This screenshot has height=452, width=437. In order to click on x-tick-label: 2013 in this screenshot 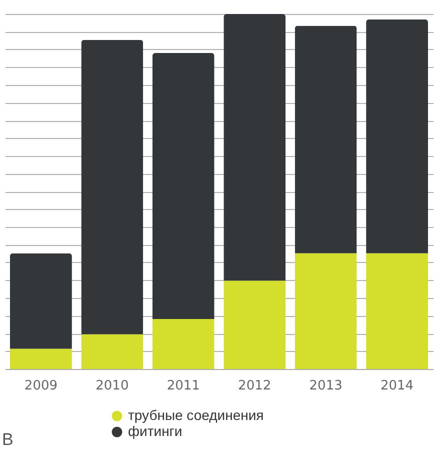, I will do `click(325, 386)`.